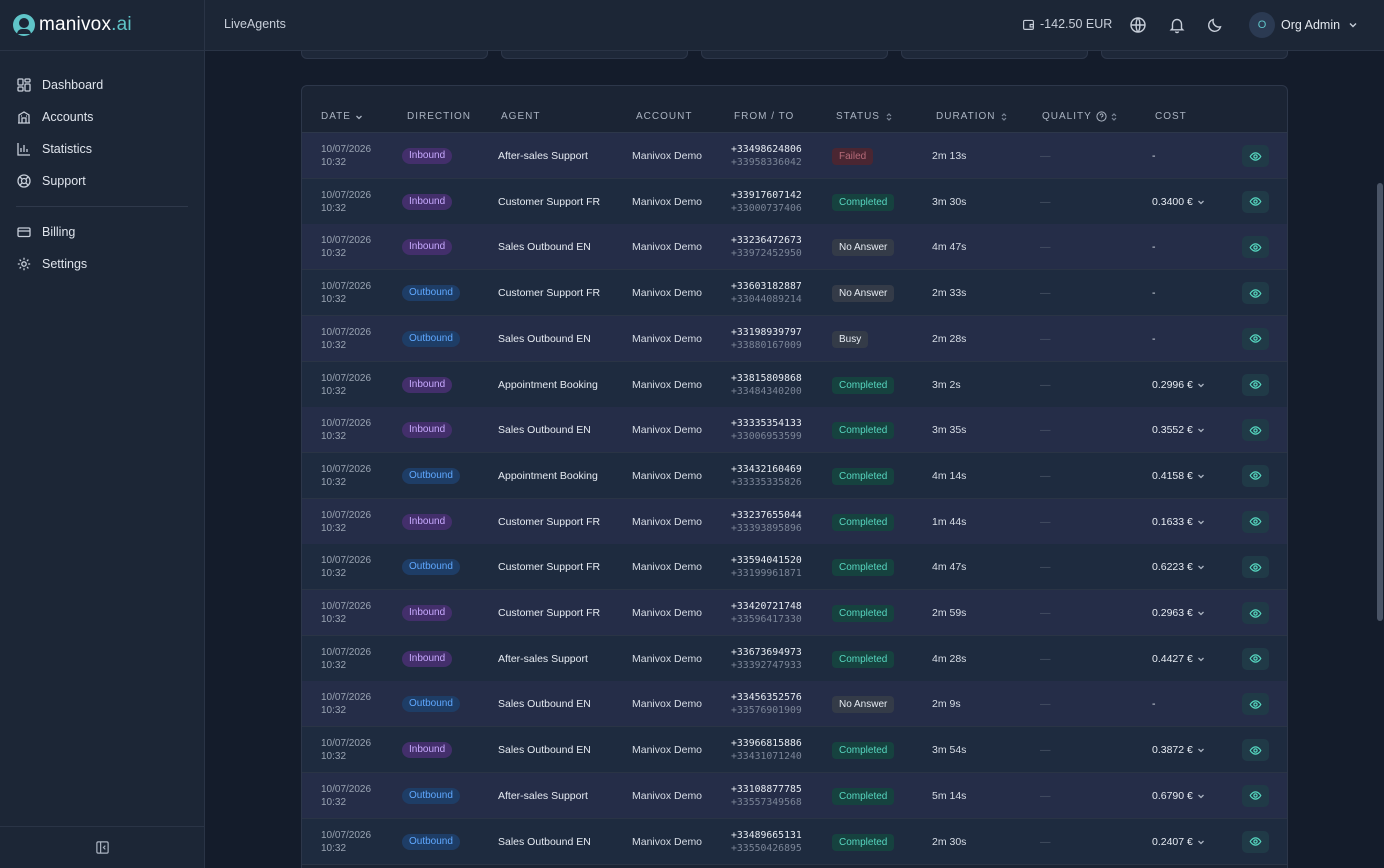  Describe the element at coordinates (1178, 842) in the screenshot. I see `call-cost: 0.2407 €` at that location.